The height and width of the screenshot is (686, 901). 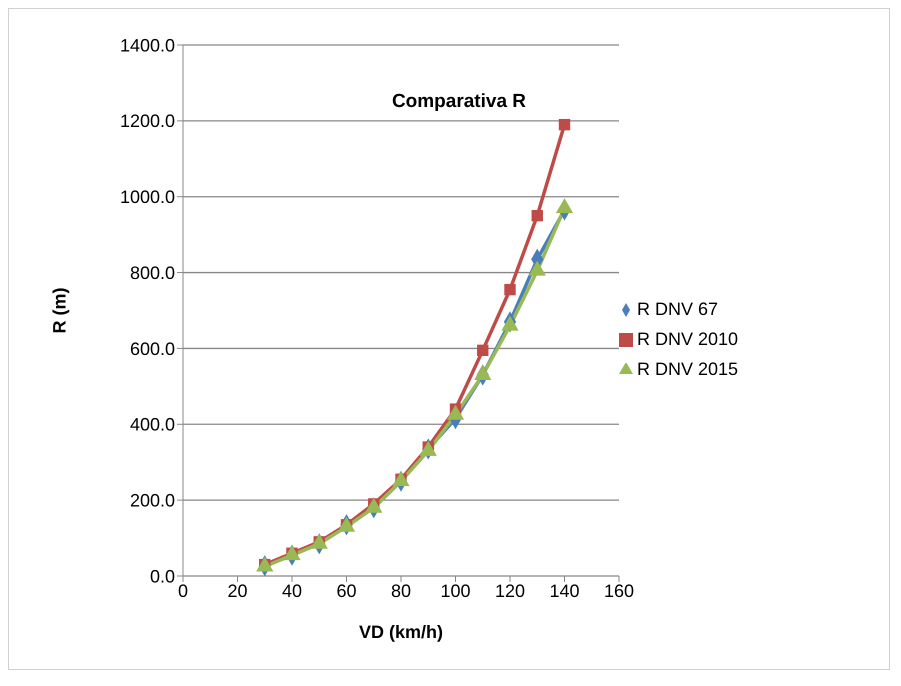 I want to click on x-tick-label: 100, so click(x=455, y=590).